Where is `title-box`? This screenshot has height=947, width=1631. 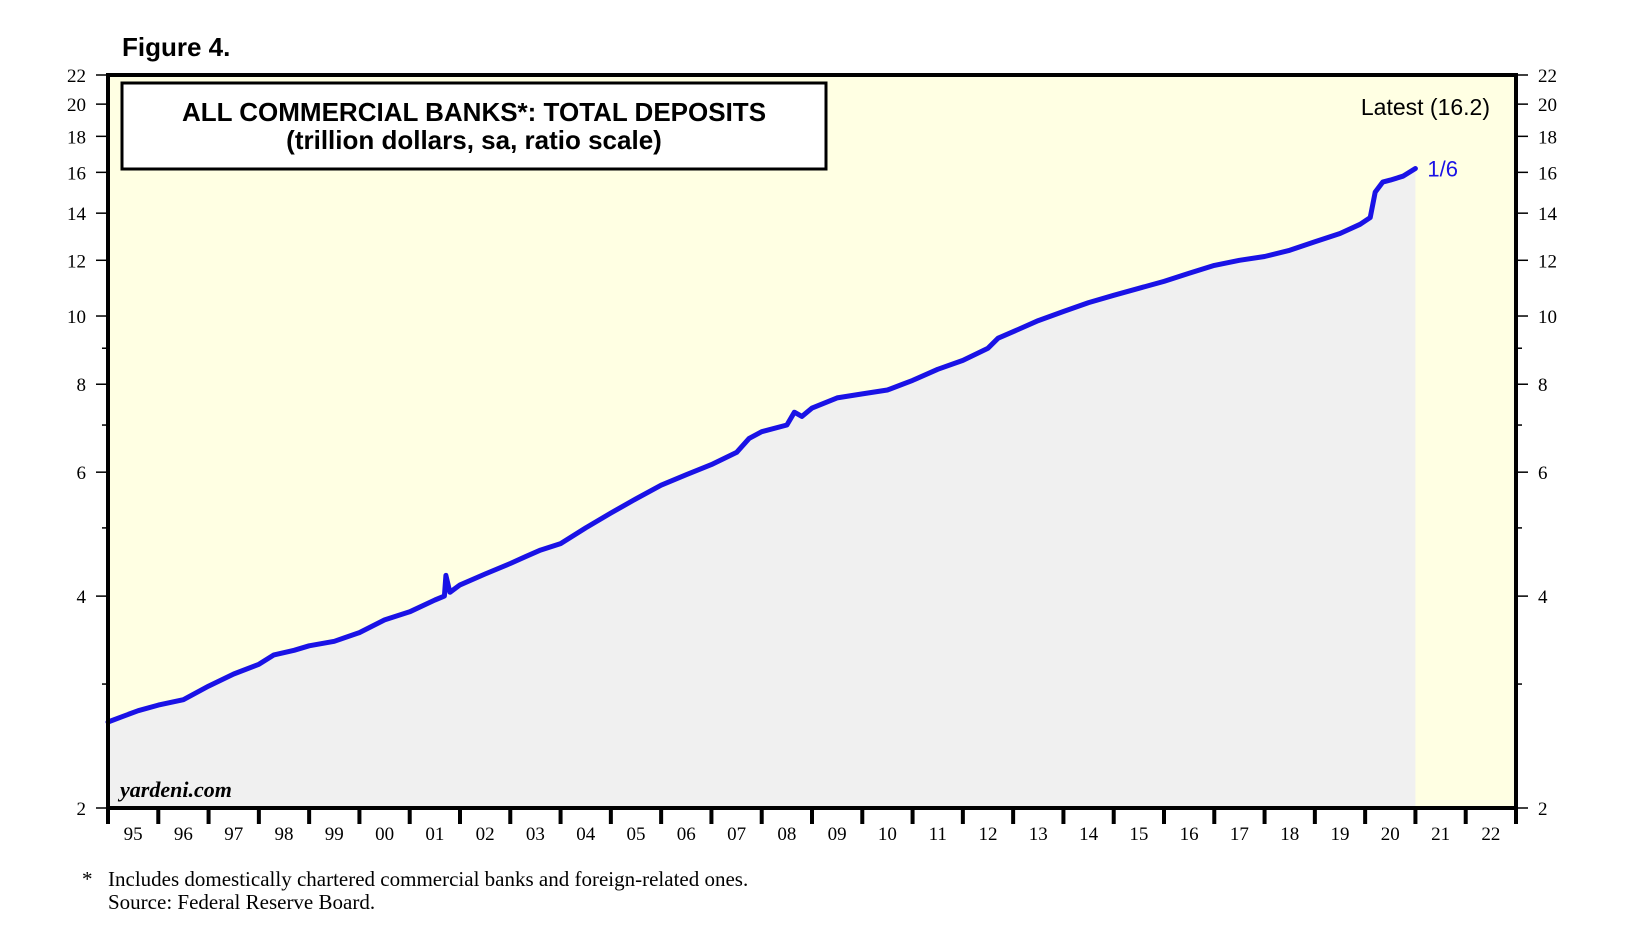
title-box is located at coordinates (474, 126).